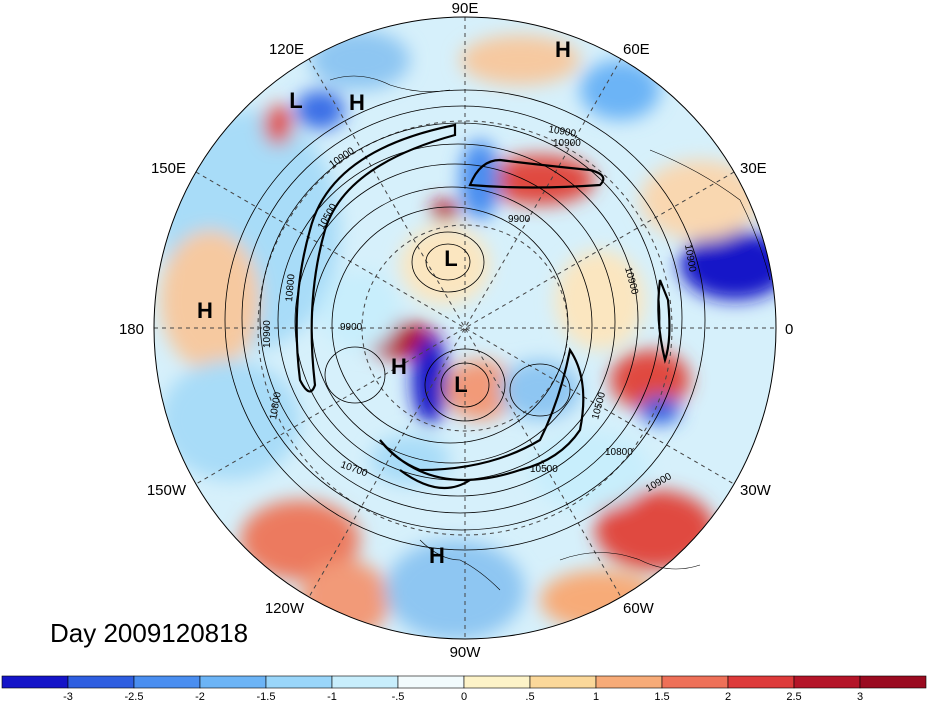 The image size is (928, 702). Describe the element at coordinates (529, 696) in the screenshot. I see `colorbar-tick-label: .5` at that location.